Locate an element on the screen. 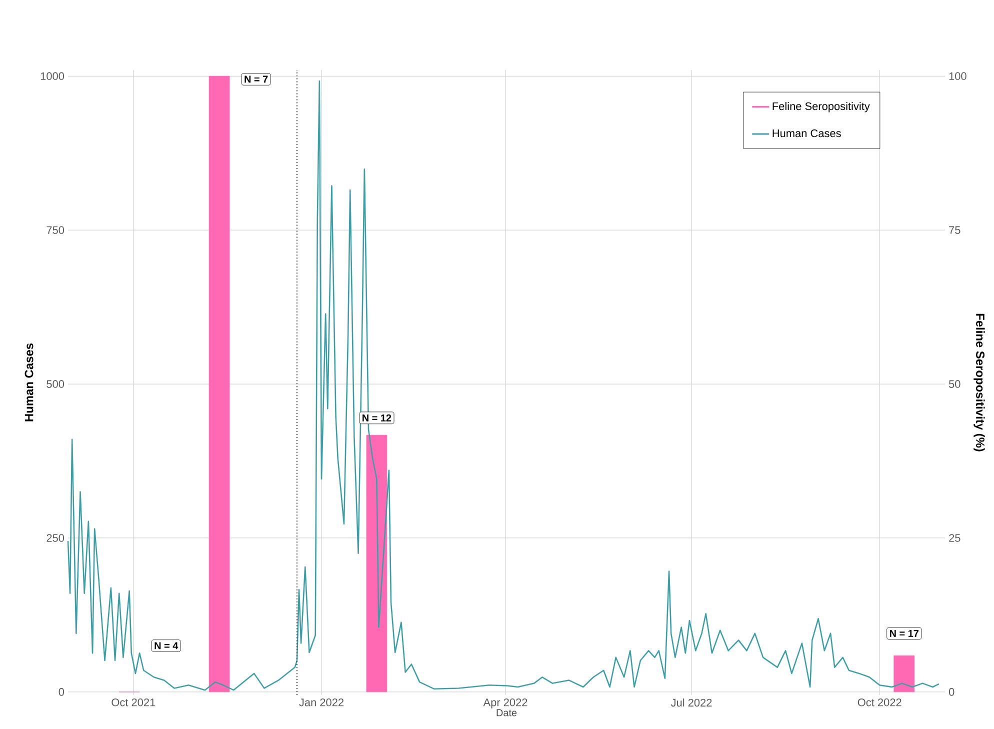 This screenshot has width=994, height=729. annotation: N = 17 is located at coordinates (904, 633).